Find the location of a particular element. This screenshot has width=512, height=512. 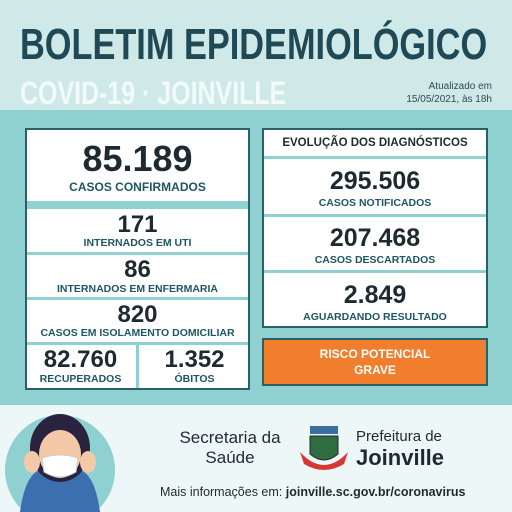

subtitle: COVID-19 · JOINVILLE is located at coordinates (153, 93).